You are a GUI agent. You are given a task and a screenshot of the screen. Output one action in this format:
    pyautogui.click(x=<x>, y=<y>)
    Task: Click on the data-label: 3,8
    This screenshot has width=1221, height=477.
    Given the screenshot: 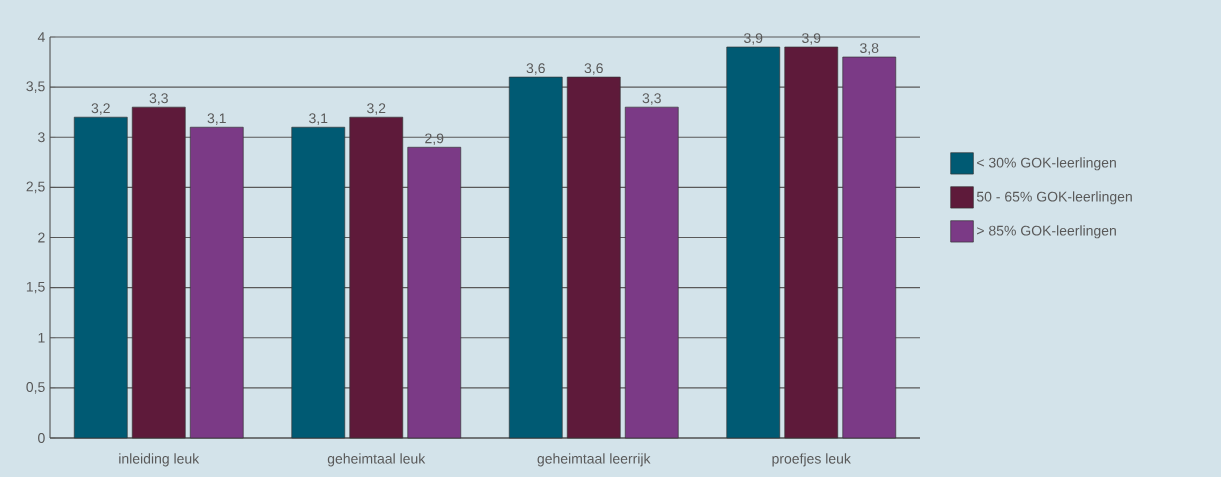 What is the action you would take?
    pyautogui.click(x=869, y=49)
    